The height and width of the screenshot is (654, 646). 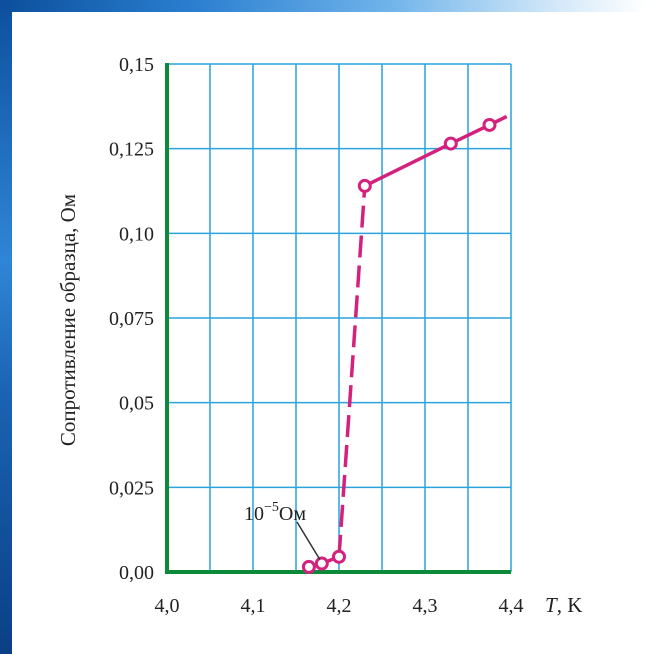 I want to click on left-decorative-edge, so click(x=6, y=327).